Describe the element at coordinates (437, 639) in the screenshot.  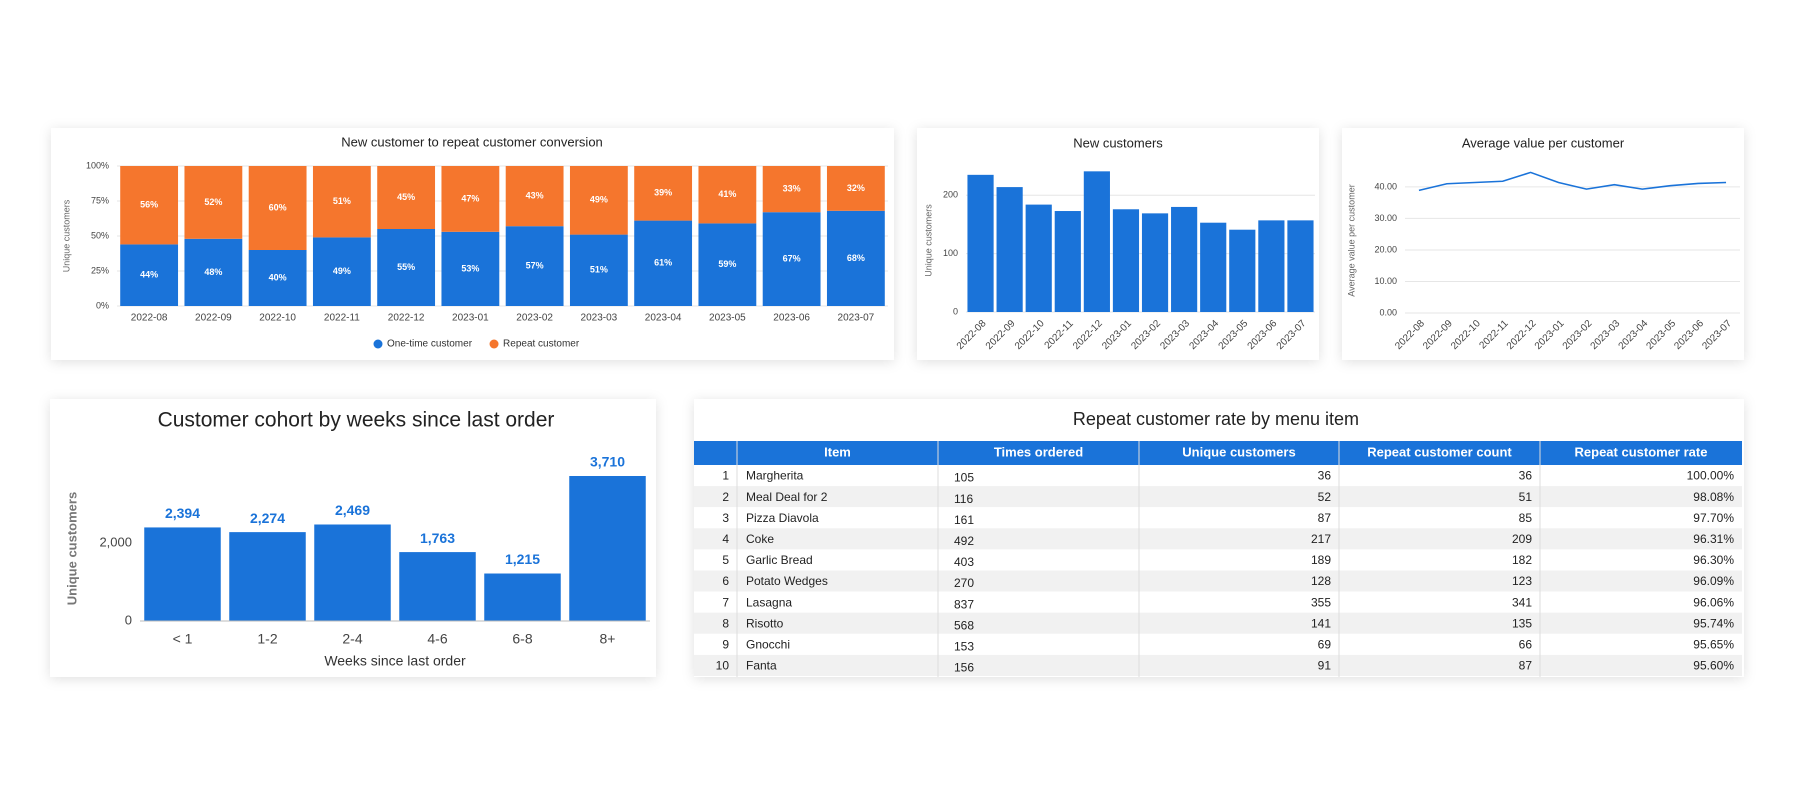
I see `x-tick-label: 4-6` at that location.